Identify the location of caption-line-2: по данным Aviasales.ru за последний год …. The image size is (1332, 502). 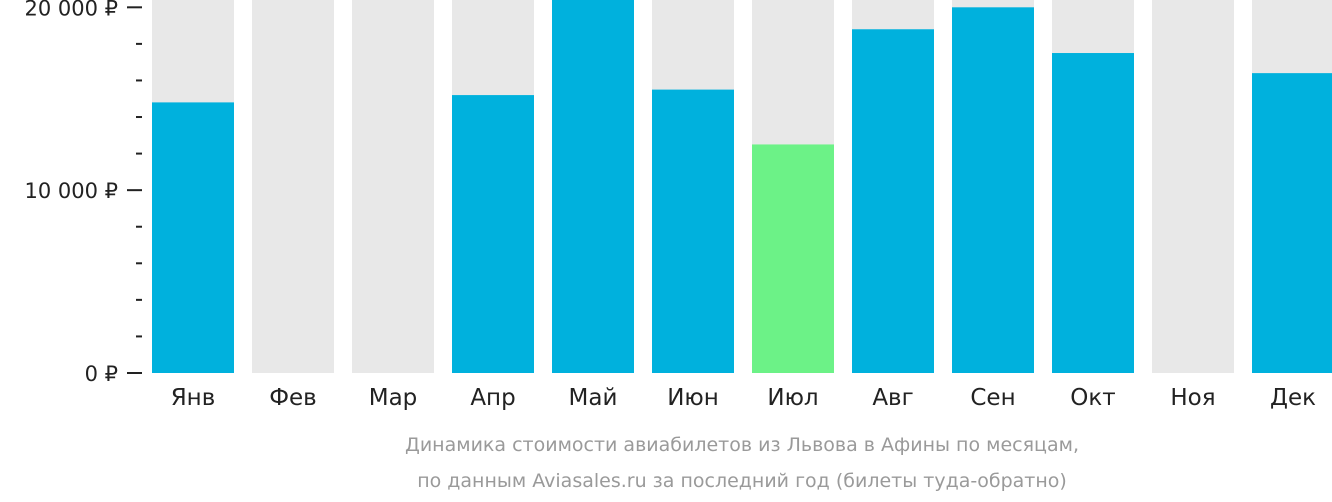
(742, 481).